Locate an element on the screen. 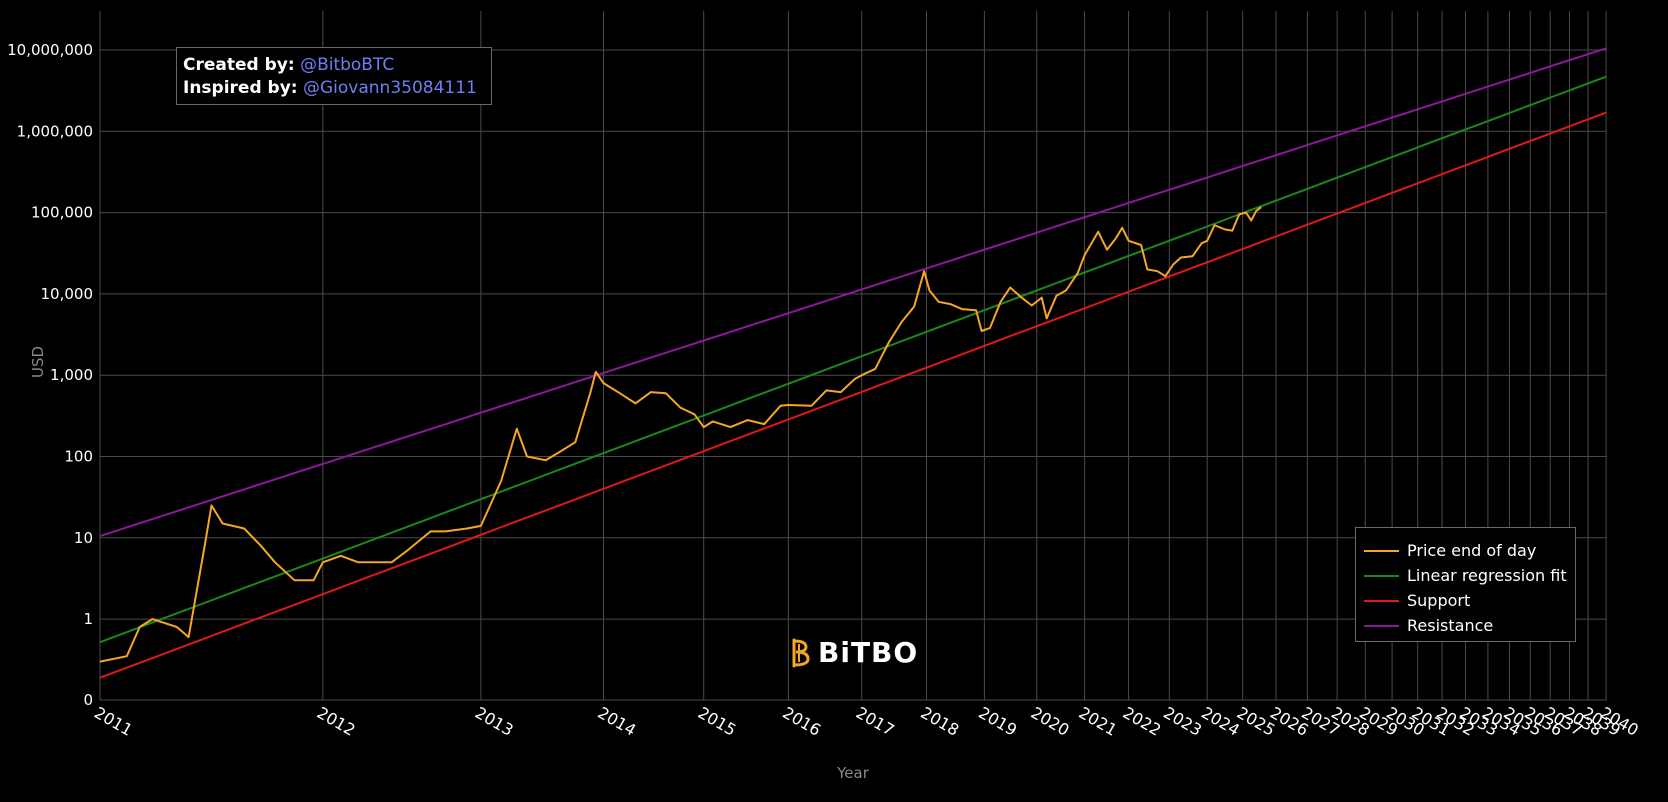 The width and height of the screenshot is (1668, 802). y-tick-label: 10,000,000 is located at coordinates (50, 50).